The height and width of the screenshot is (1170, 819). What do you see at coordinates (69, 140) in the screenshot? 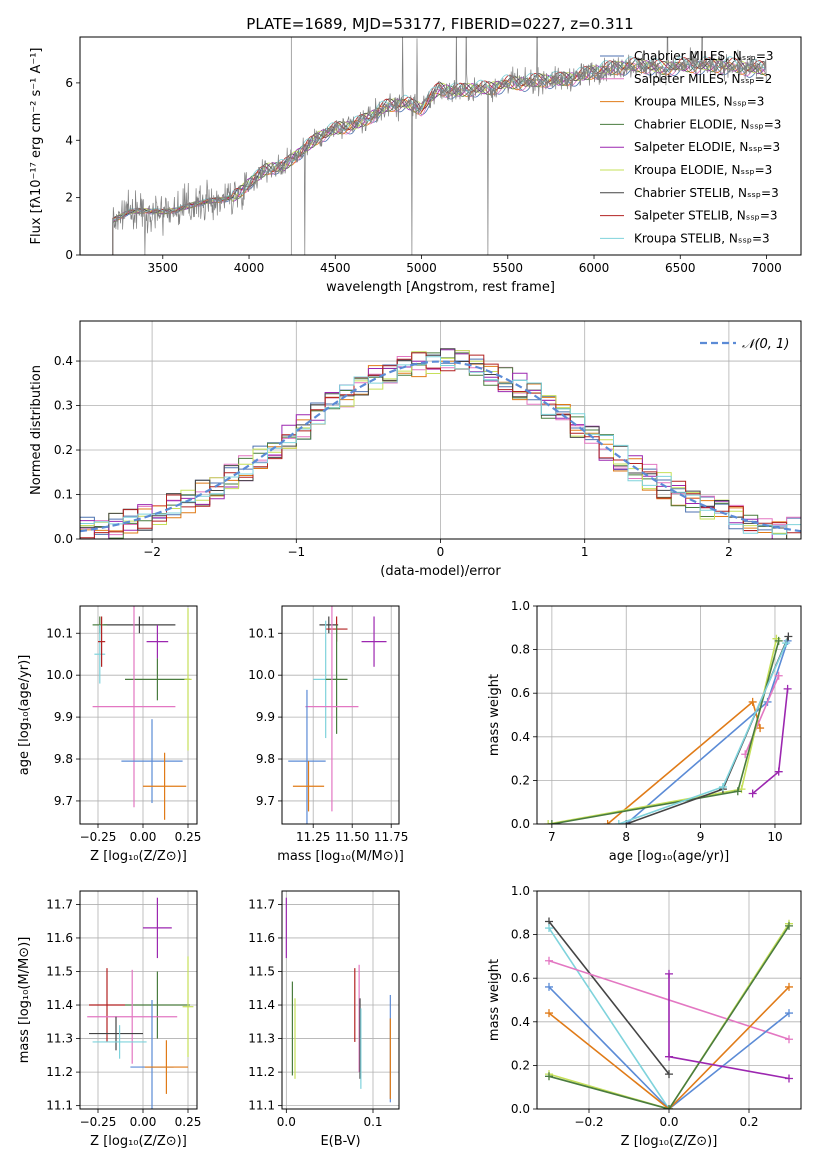
I see `y-tick-label: 4` at bounding box center [69, 140].